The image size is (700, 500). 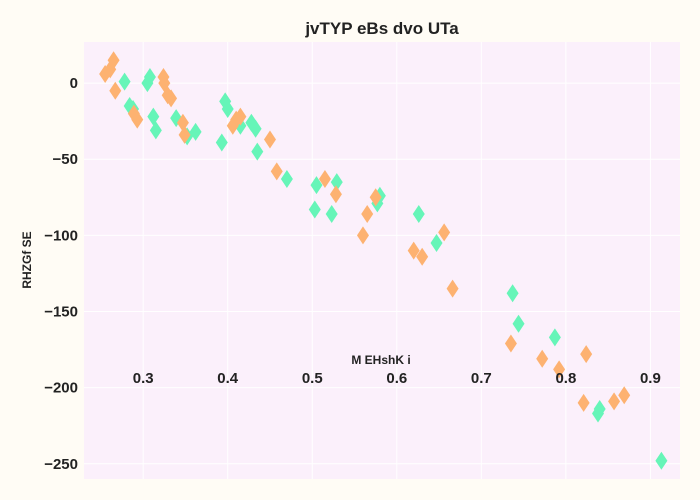 What do you see at coordinates (380, 360) in the screenshot?
I see `x-axis-label: M EHshK i` at bounding box center [380, 360].